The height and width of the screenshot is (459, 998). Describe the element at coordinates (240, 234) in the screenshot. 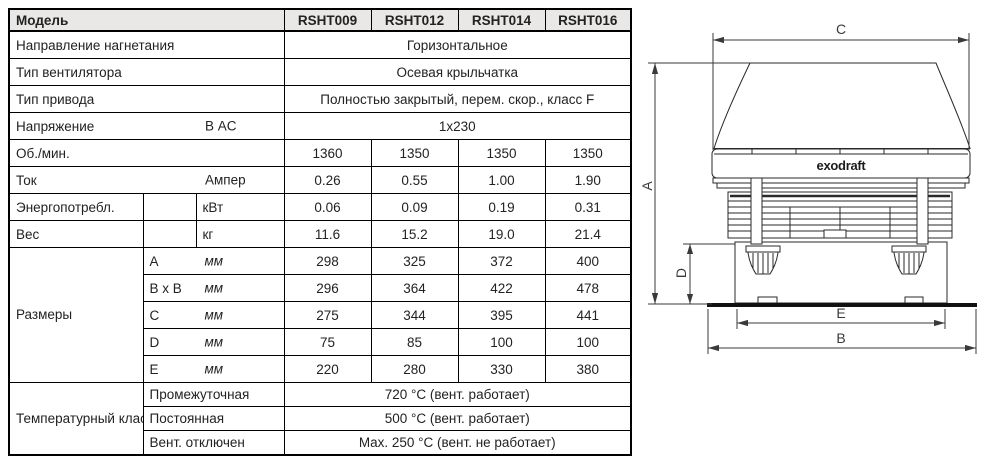

I see `weight-unit: кг` at that location.